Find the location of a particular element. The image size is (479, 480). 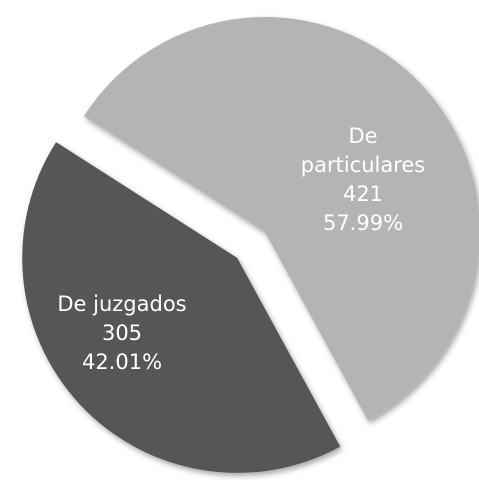

percent-label: 57.99% is located at coordinates (363, 223).